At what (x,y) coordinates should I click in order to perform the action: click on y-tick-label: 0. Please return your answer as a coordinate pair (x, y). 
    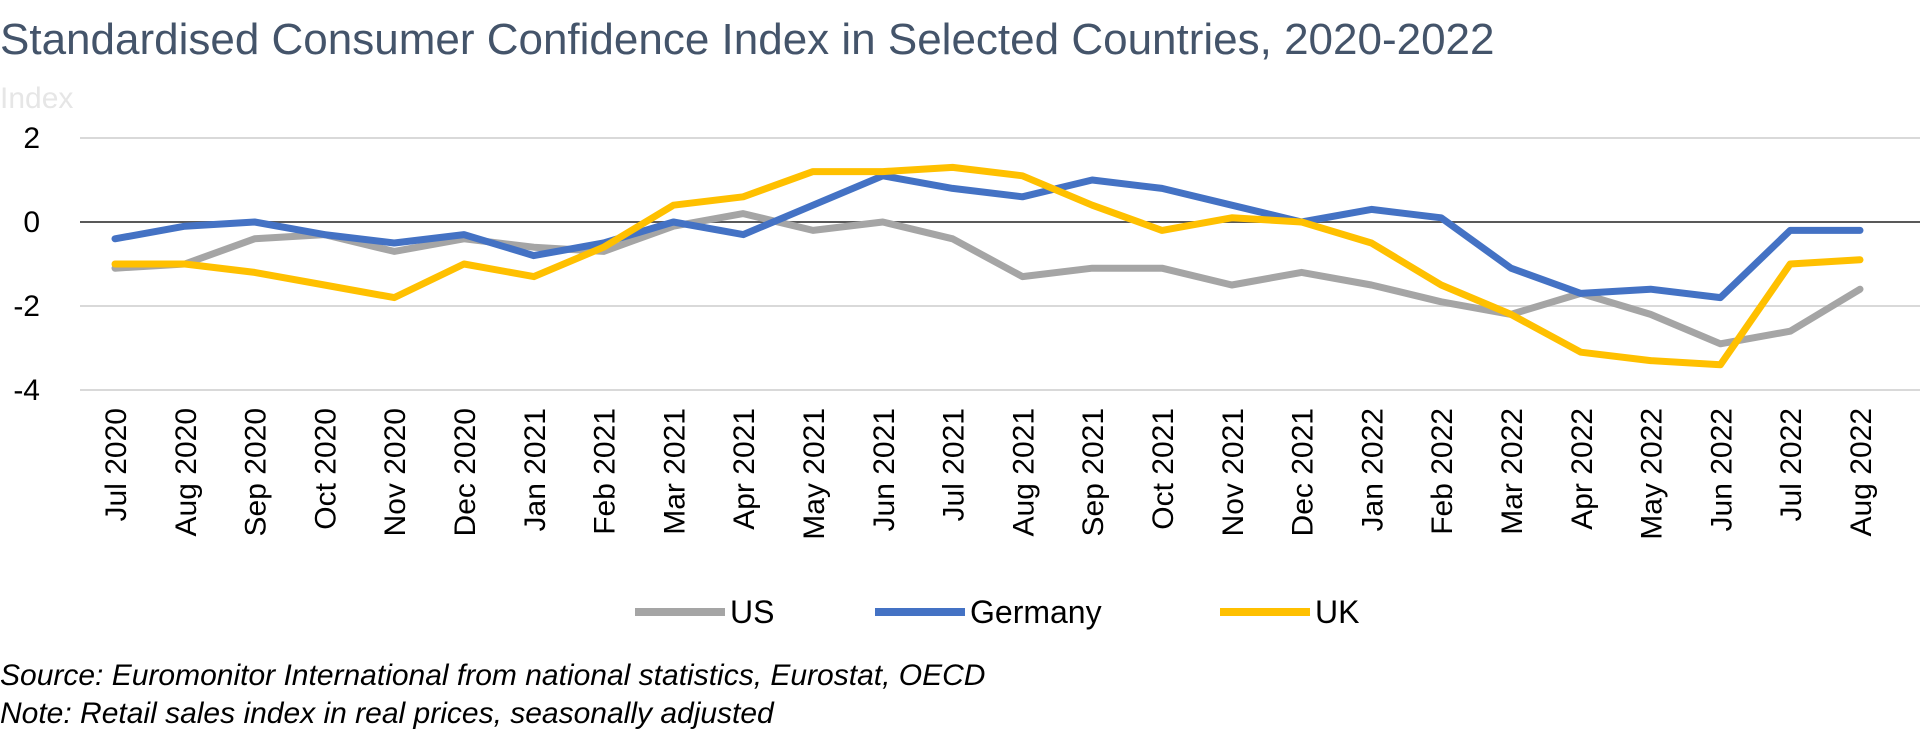
    Looking at the image, I should click on (31, 222).